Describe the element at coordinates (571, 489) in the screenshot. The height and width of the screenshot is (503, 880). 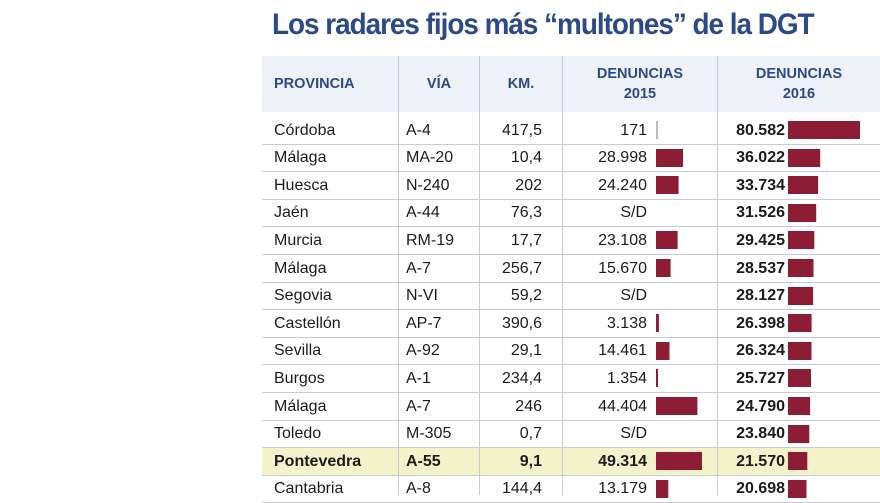
I see `table-row: Cantabria A-8 144,4 13.179 20.698` at that location.